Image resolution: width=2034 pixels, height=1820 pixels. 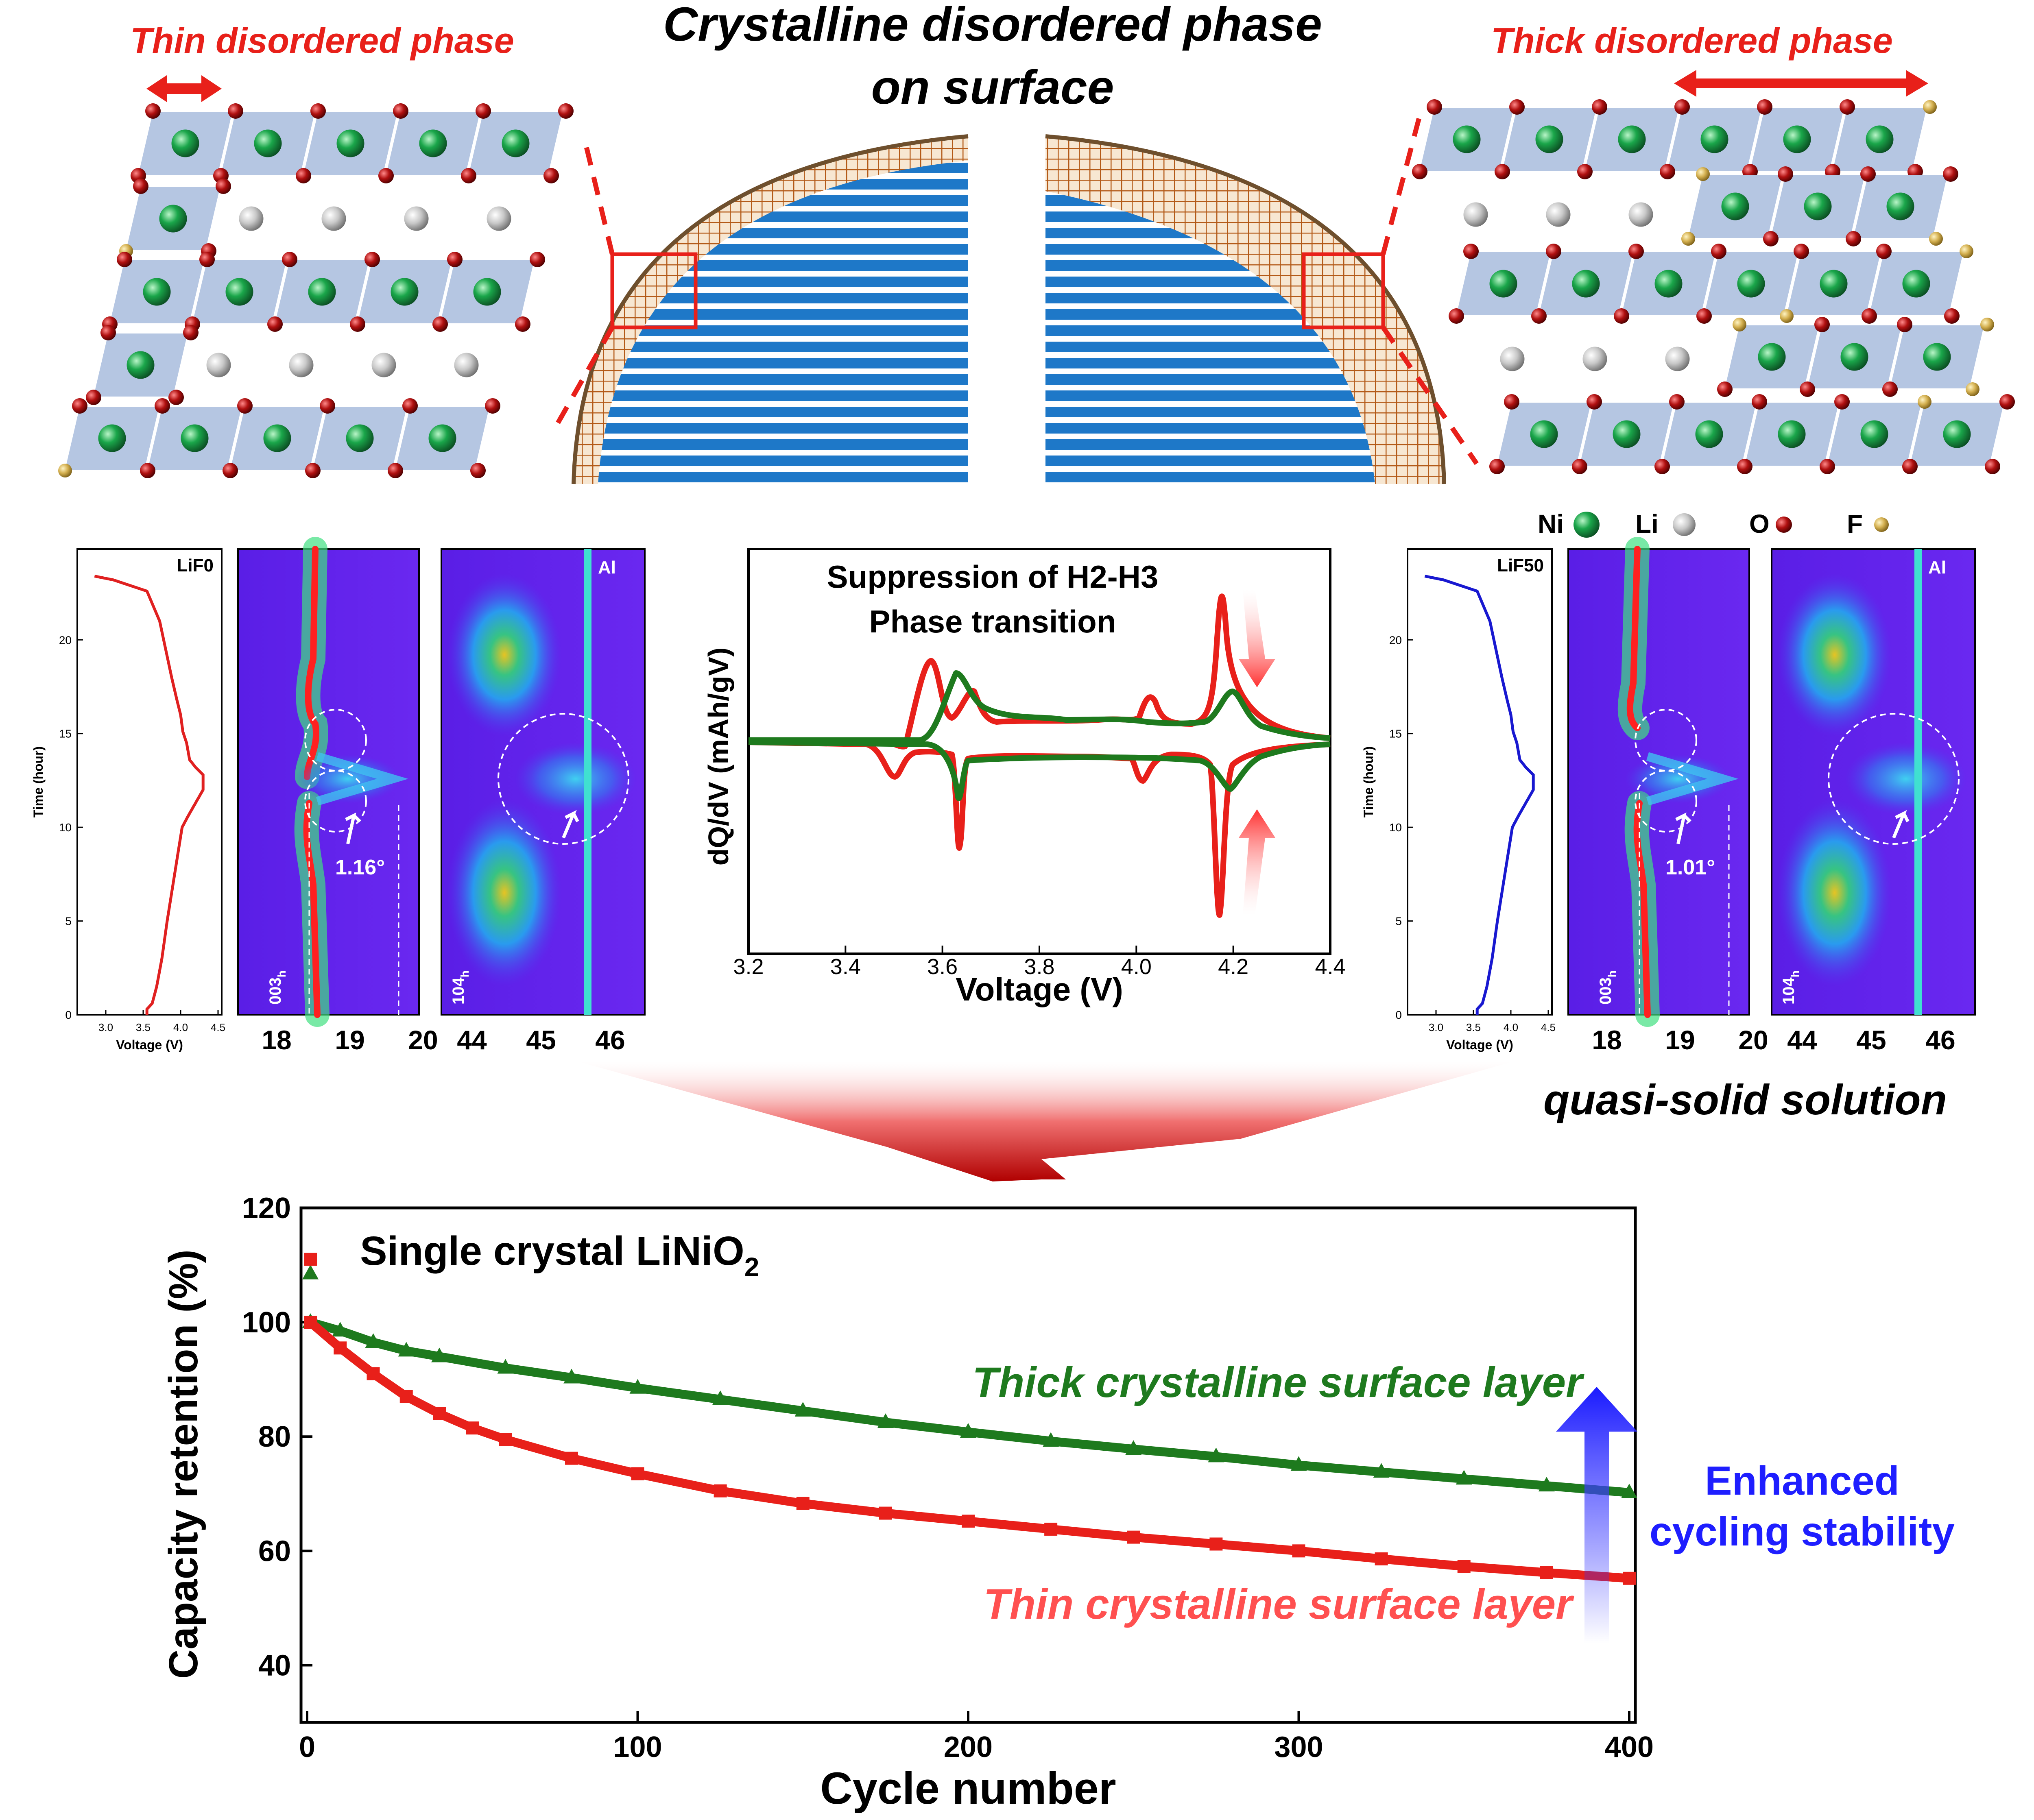 What do you see at coordinates (1278, 1382) in the screenshot?
I see `thick-series-label: Thick crystalline surface layer` at bounding box center [1278, 1382].